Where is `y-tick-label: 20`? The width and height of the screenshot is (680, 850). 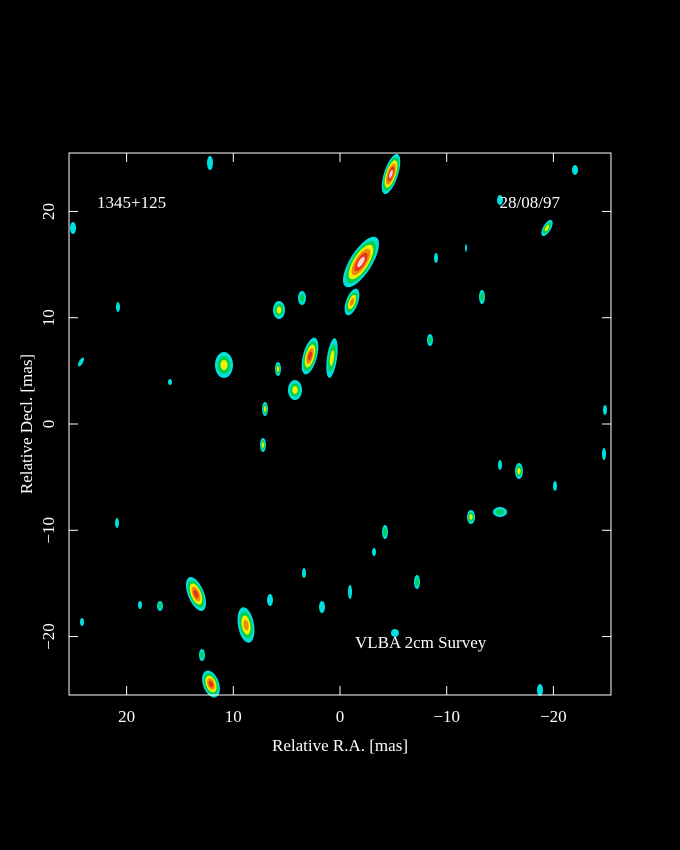 y-tick-label: 20 is located at coordinates (48, 211).